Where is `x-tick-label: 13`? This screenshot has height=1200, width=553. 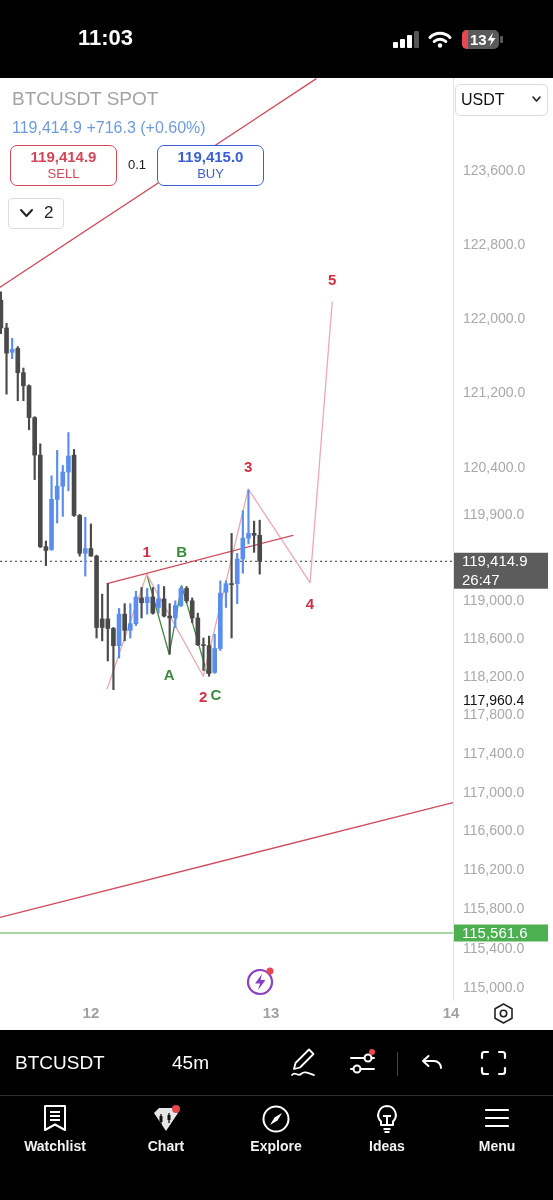
x-tick-label: 13 is located at coordinates (271, 1013).